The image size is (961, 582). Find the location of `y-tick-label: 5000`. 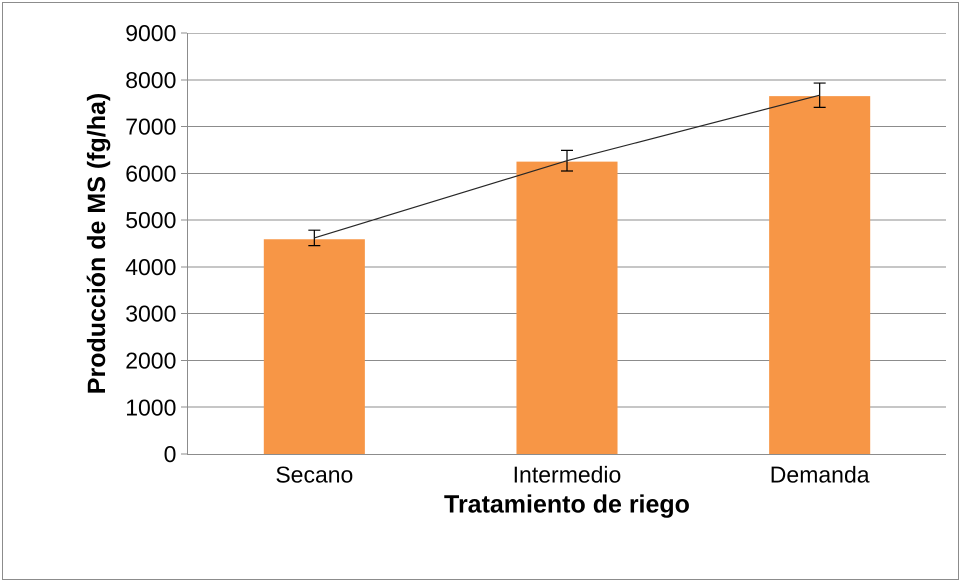

y-tick-label: 5000 is located at coordinates (150, 220).